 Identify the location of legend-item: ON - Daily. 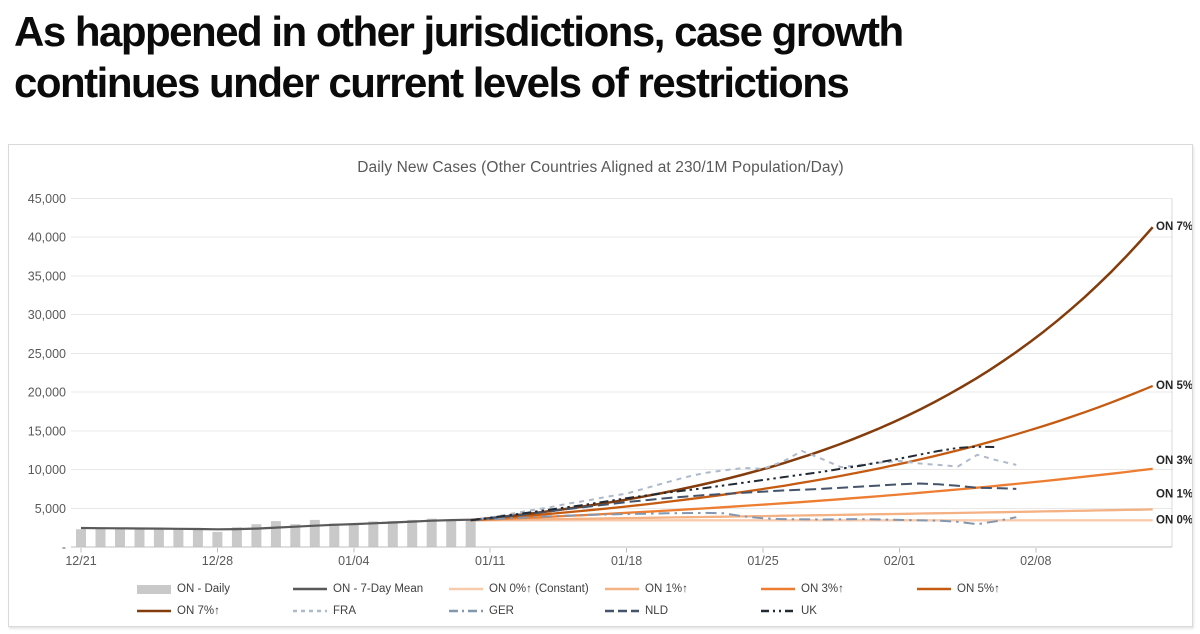
(215, 589).